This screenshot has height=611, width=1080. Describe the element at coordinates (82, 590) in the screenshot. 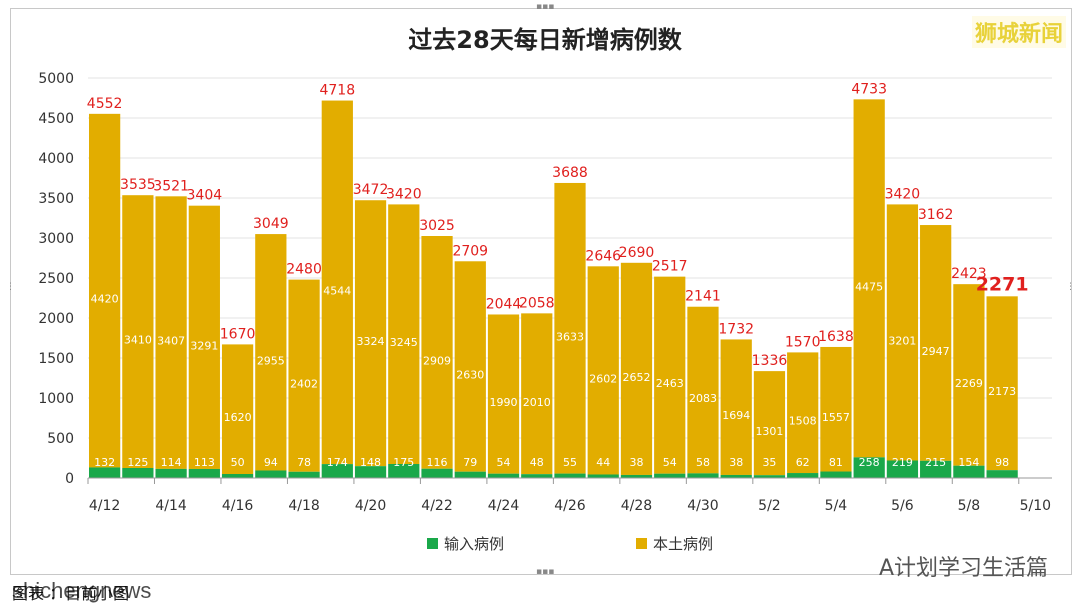

I see `watermark-left: shichengnews` at that location.